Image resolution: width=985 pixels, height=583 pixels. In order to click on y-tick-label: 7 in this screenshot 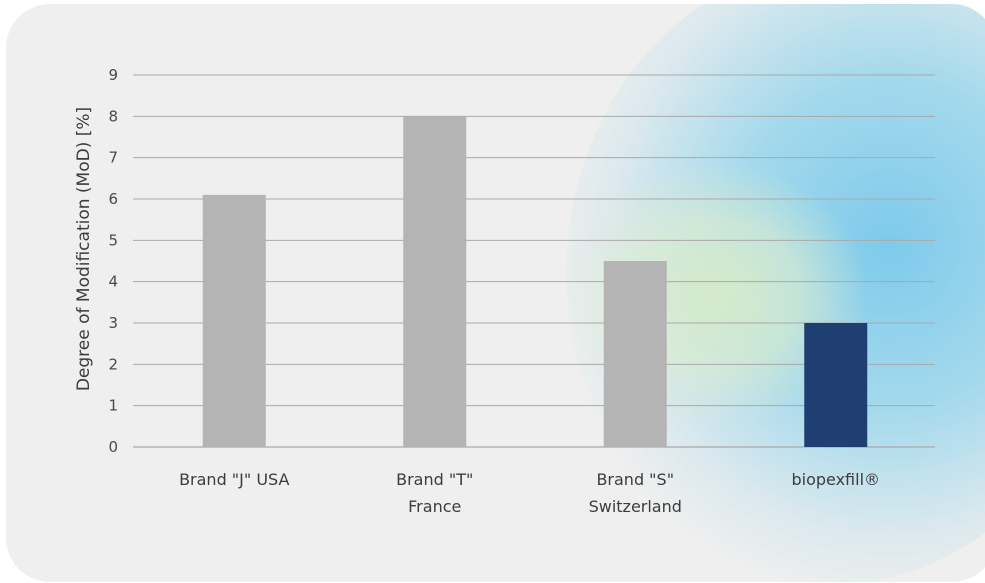, I will do `click(113, 158)`.